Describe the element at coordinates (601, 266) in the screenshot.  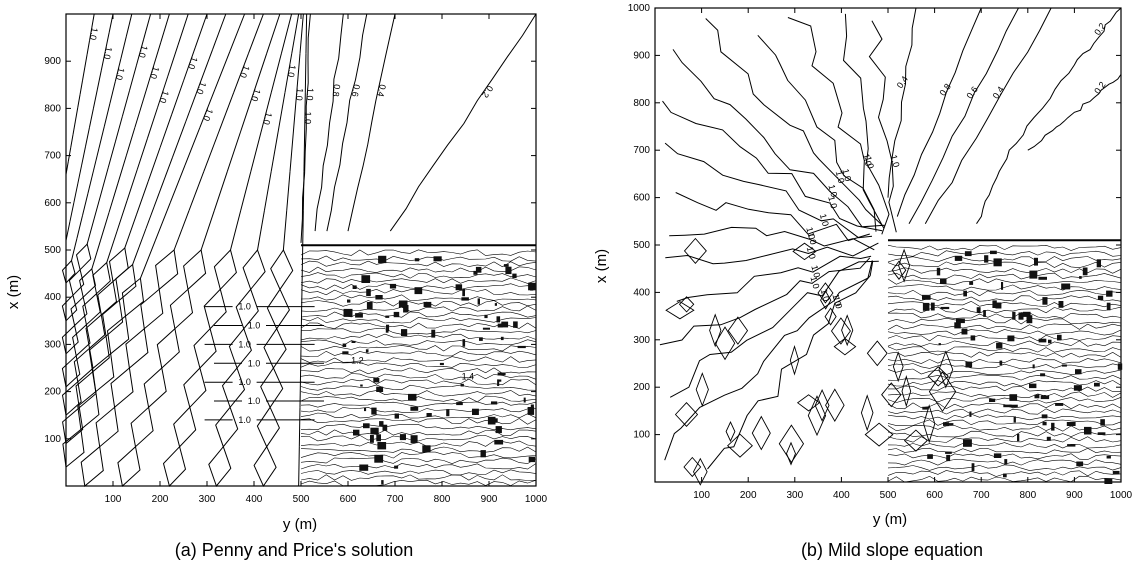
I see `panel-b-y-axis-label: x (m)` at that location.